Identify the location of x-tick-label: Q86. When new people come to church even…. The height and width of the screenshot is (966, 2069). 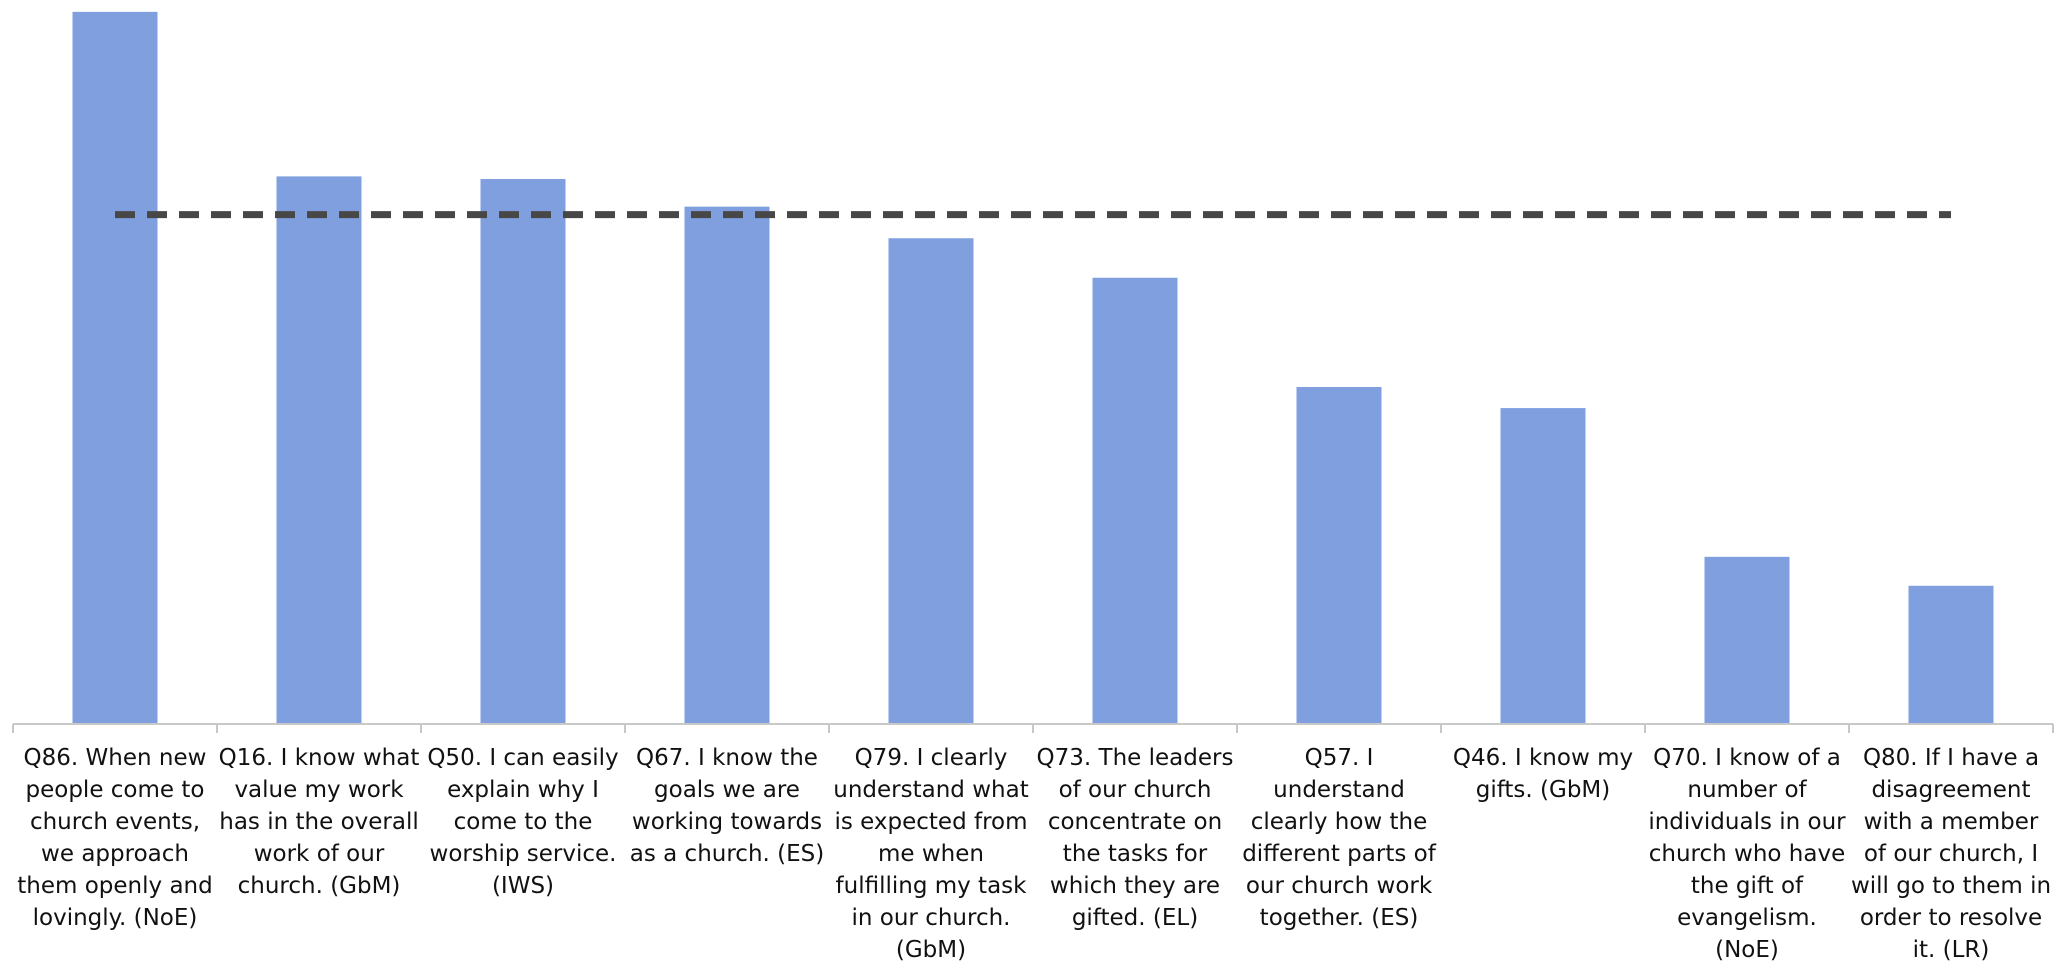
(115, 838).